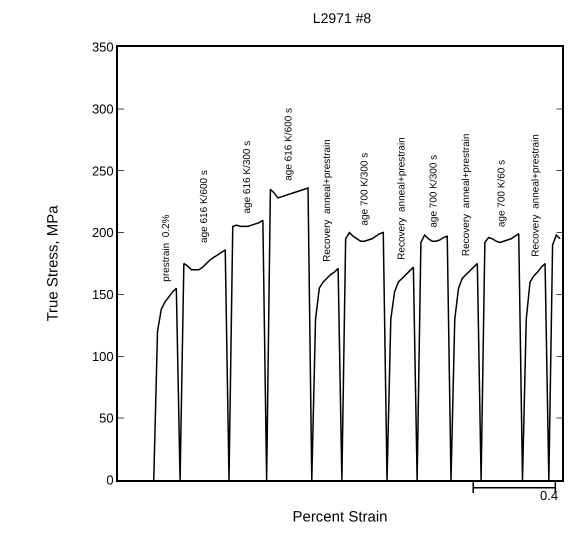 This screenshot has height=535, width=570. I want to click on y-axis-title: True Stress, MPa, so click(53, 263).